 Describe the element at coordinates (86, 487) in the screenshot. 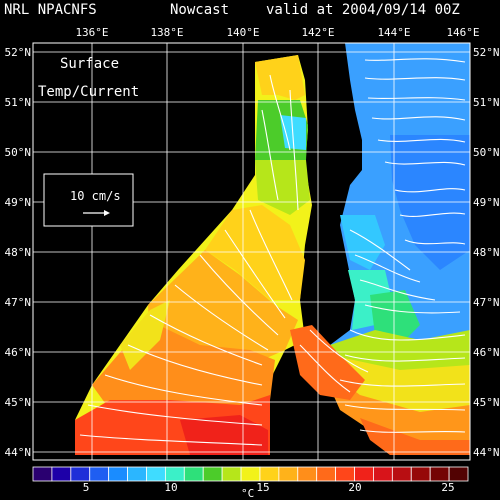

I see `colorbar-tick: 5` at that location.